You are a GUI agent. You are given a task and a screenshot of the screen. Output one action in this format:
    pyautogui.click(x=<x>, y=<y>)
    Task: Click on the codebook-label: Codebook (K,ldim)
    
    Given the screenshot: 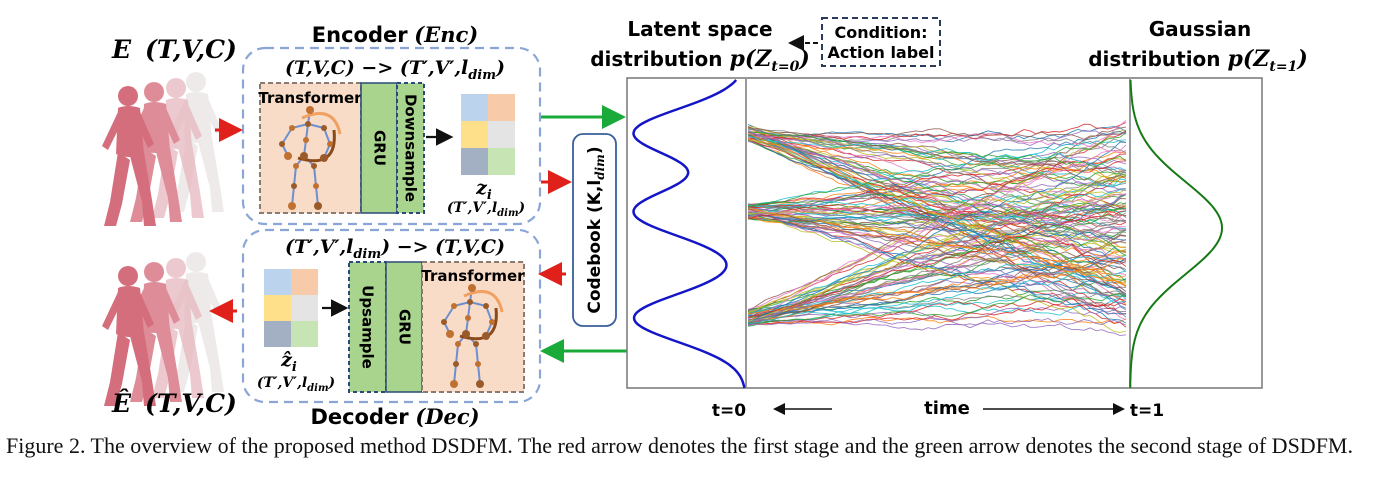 What is the action you would take?
    pyautogui.click(x=596, y=229)
    